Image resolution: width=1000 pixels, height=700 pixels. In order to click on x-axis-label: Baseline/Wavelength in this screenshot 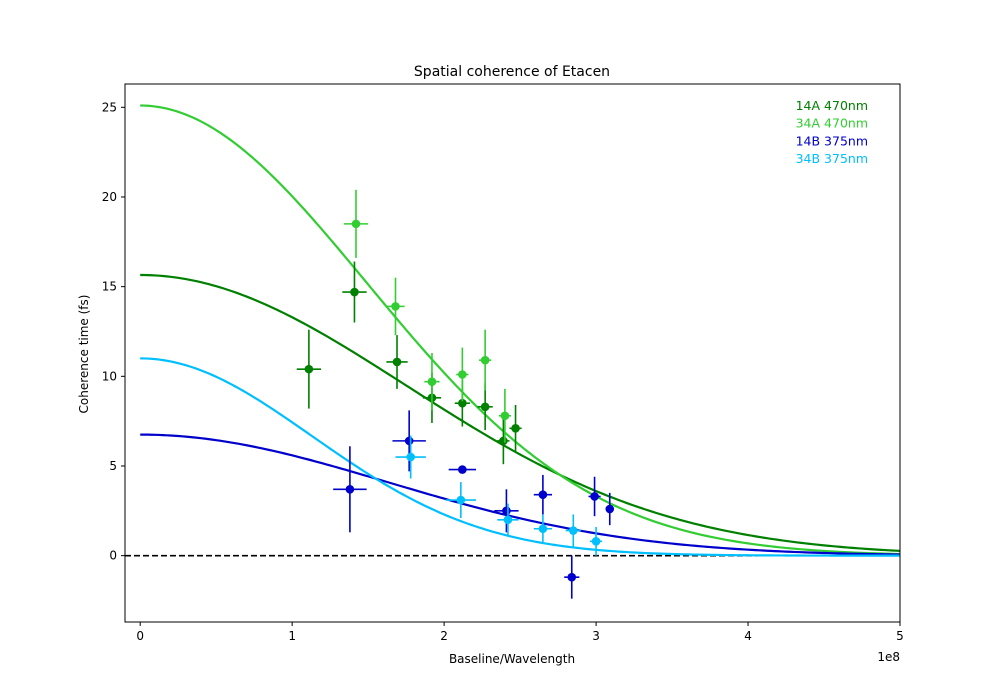, I will do `click(512, 659)`.